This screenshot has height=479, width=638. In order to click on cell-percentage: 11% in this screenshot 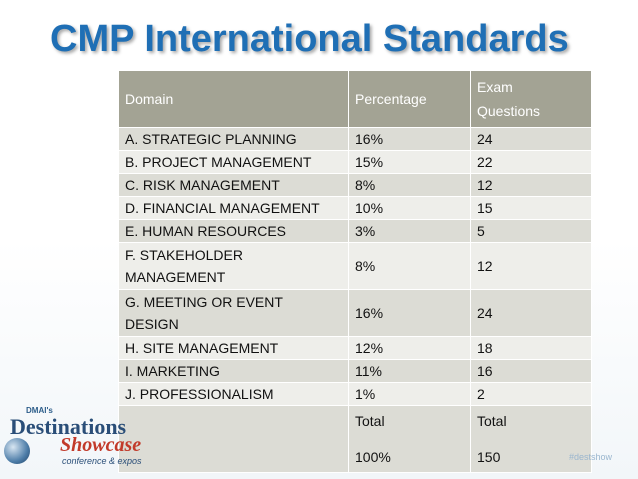, I will do `click(409, 371)`.